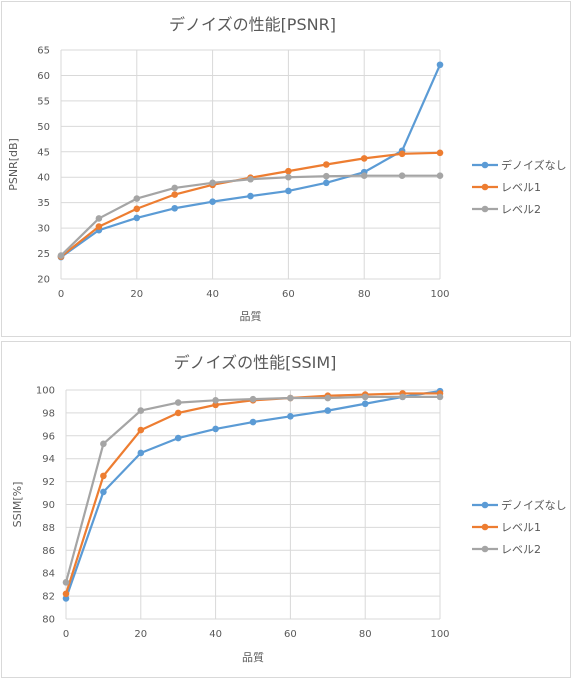  I want to click on y-tick-label: 30, so click(43, 229).